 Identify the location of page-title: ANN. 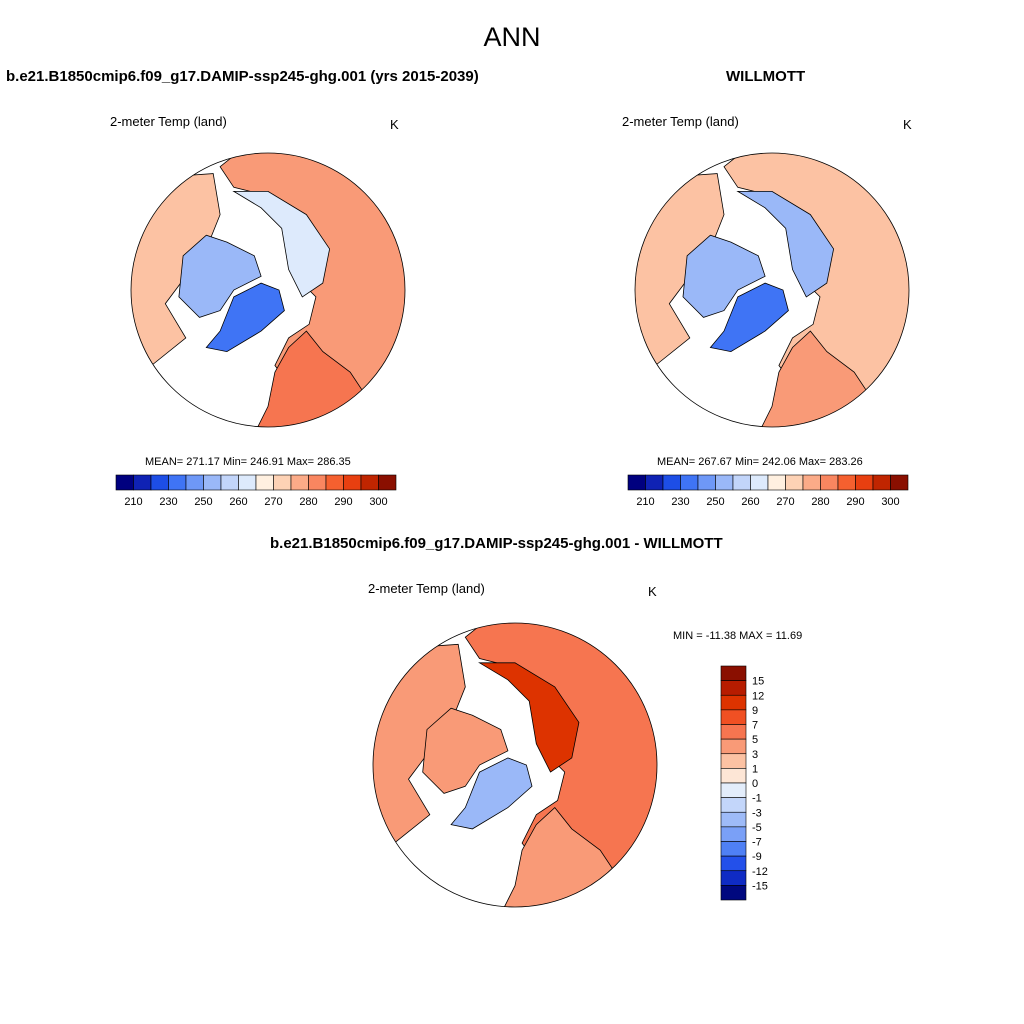
(512, 37).